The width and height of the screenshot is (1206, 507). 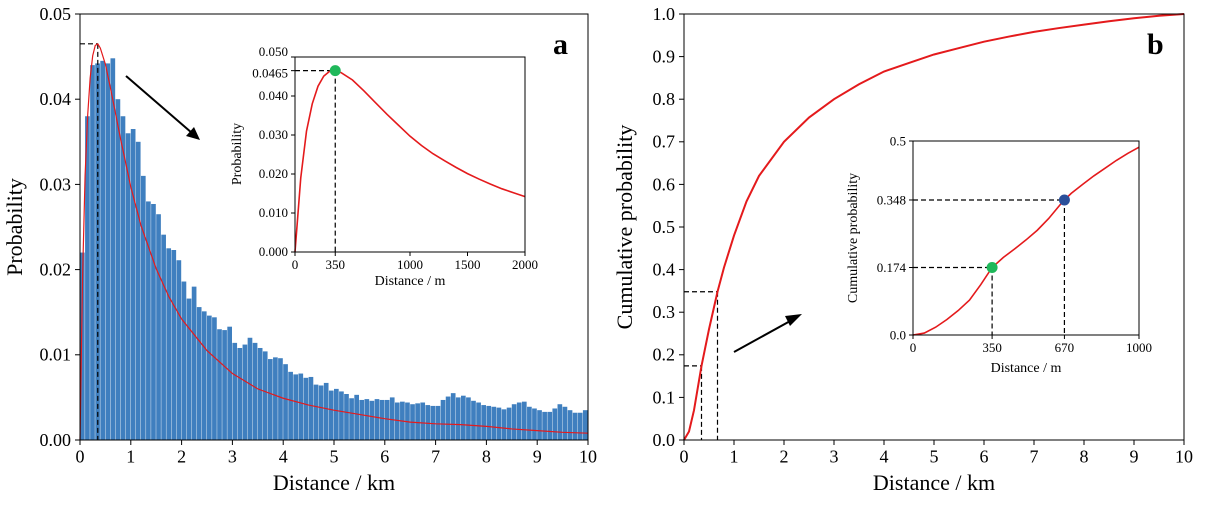 I want to click on inset-b-marker-green, so click(x=992, y=267).